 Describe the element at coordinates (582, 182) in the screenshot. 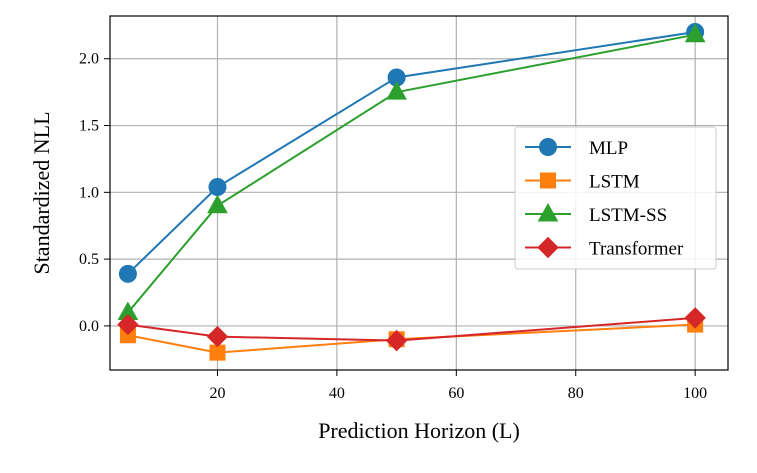

I see `legend-item-lstm: LSTM` at that location.